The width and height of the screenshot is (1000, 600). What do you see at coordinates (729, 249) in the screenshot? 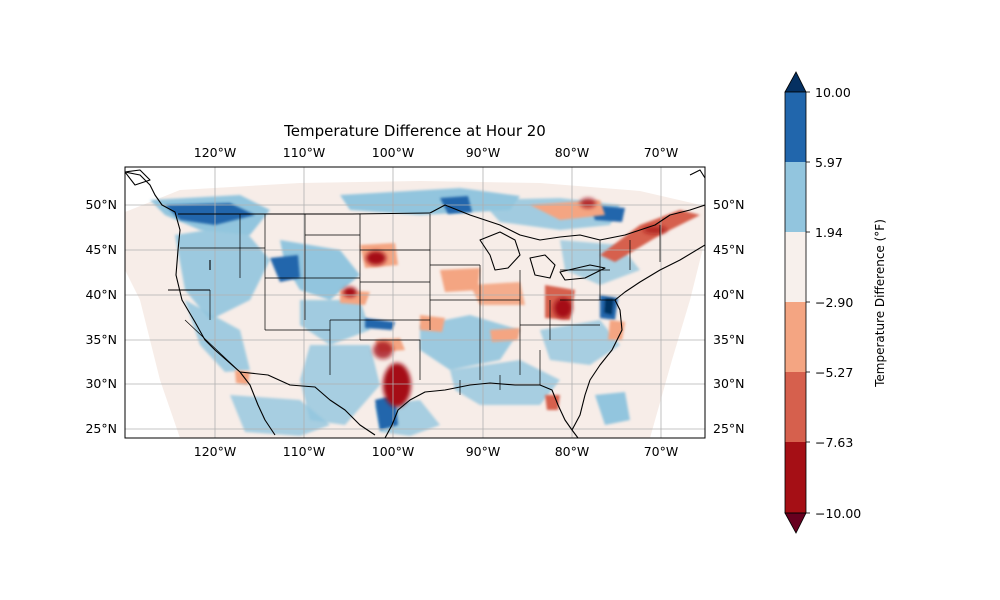
I see `lat-label-right: 45°N` at bounding box center [729, 249].